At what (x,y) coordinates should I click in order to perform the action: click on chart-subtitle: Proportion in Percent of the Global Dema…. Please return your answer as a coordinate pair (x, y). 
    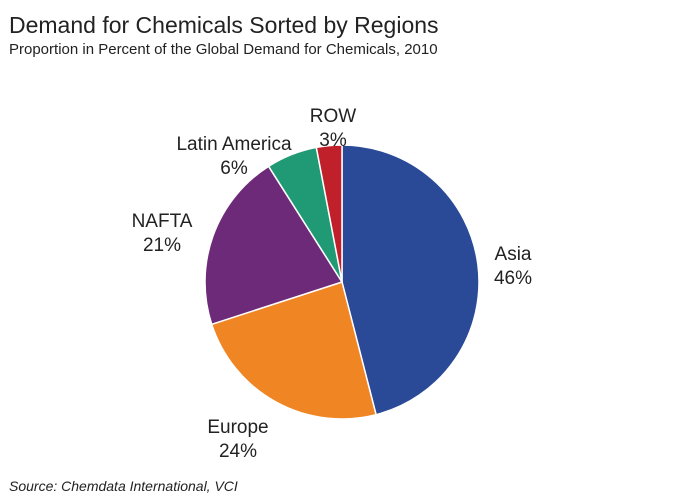
    Looking at the image, I should click on (223, 49).